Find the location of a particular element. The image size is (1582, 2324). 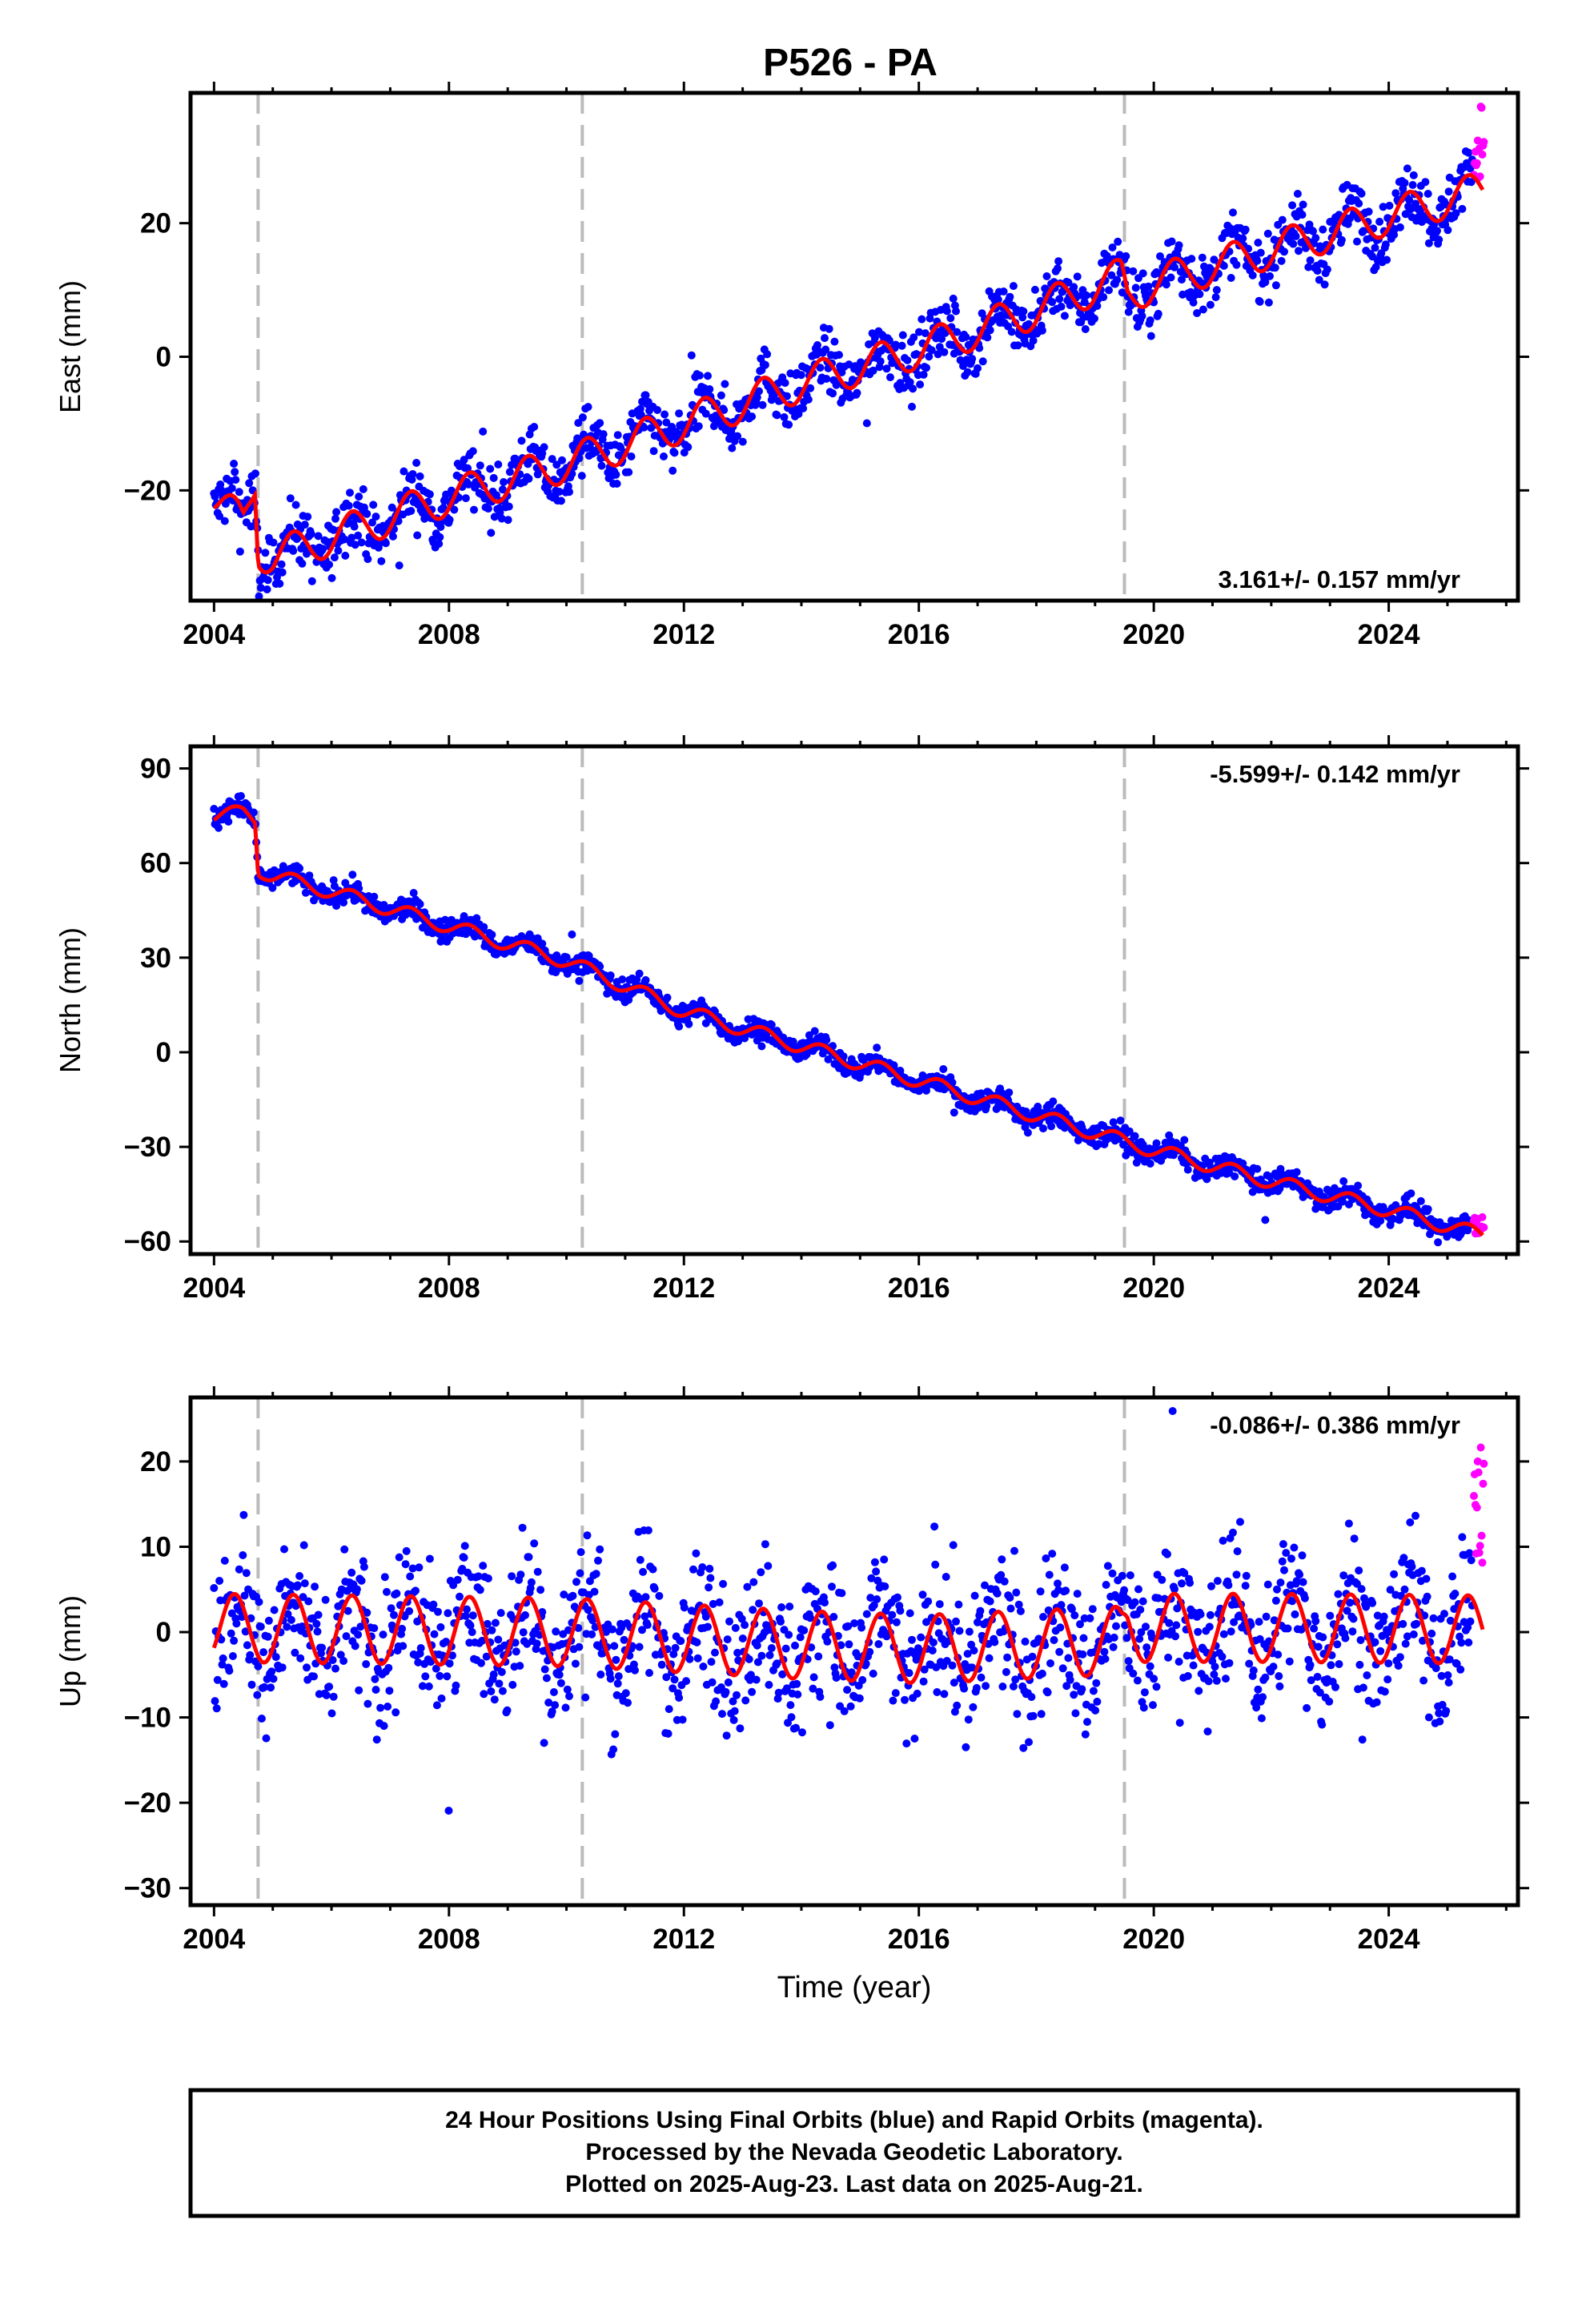

x-tick-label: 2016 is located at coordinates (919, 1288).